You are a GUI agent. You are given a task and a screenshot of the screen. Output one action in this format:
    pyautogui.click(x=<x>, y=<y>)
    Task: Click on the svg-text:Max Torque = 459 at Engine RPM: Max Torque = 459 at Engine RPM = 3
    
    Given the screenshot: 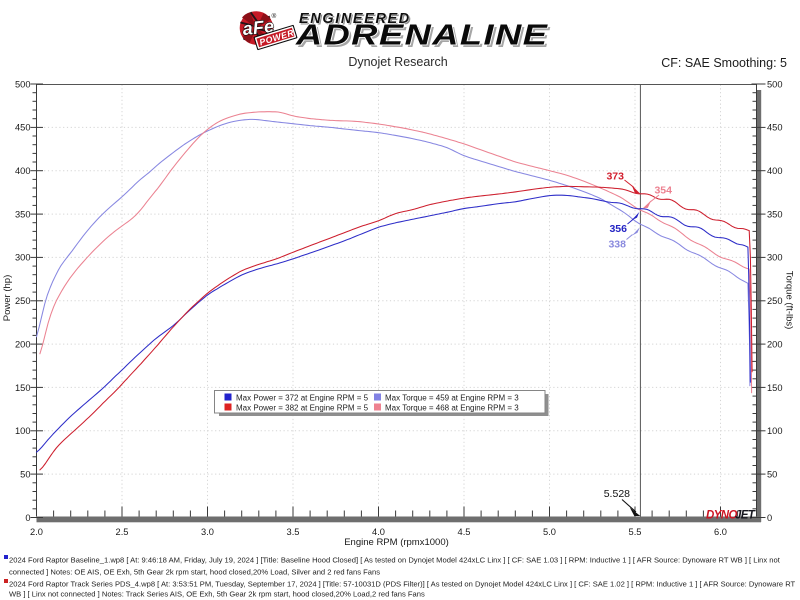 What is the action you would take?
    pyautogui.click(x=452, y=398)
    